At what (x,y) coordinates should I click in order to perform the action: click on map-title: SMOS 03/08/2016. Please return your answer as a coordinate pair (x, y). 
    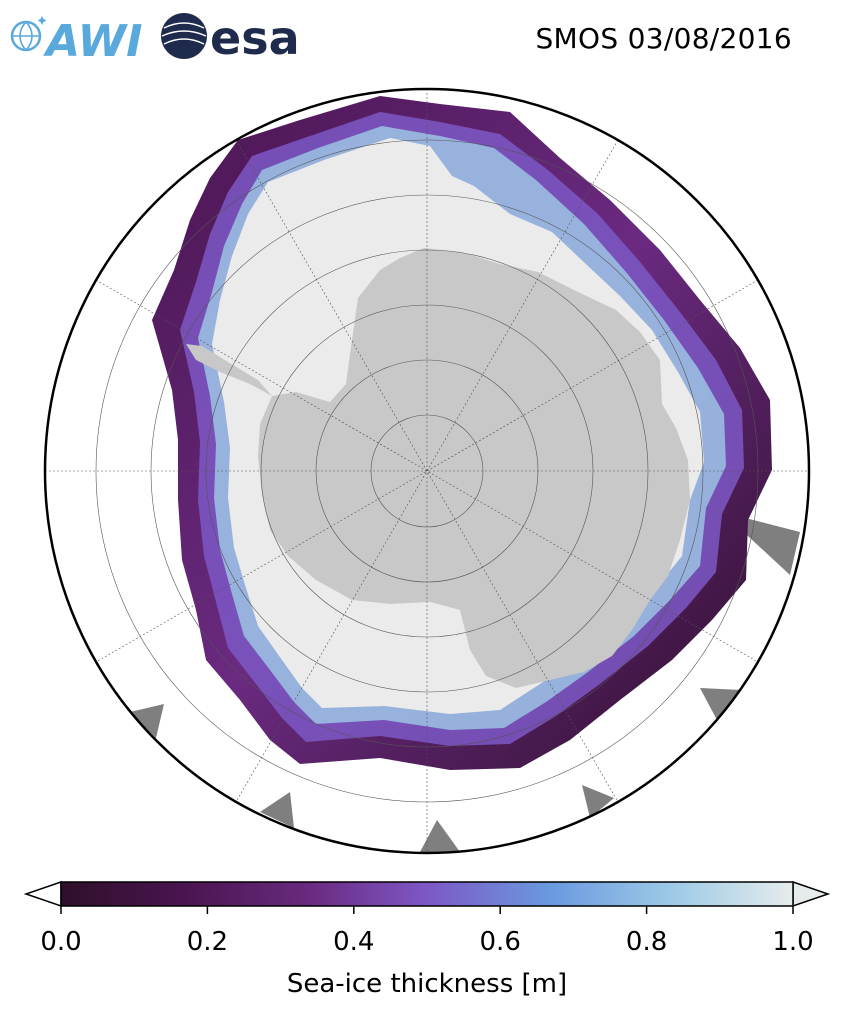
    Looking at the image, I should click on (663, 38).